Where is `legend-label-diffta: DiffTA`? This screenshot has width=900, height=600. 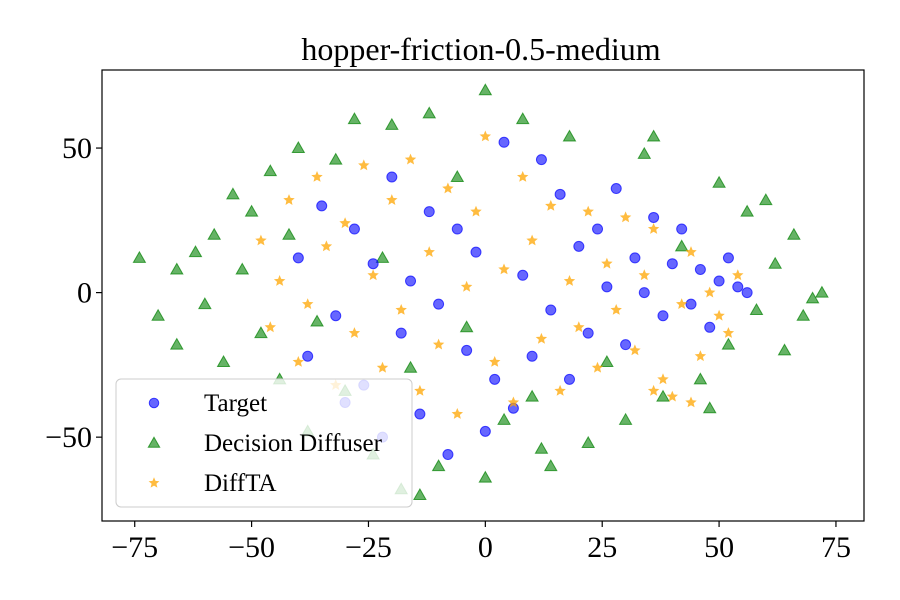 legend-label-diffta: DiffTA is located at coordinates (240, 483).